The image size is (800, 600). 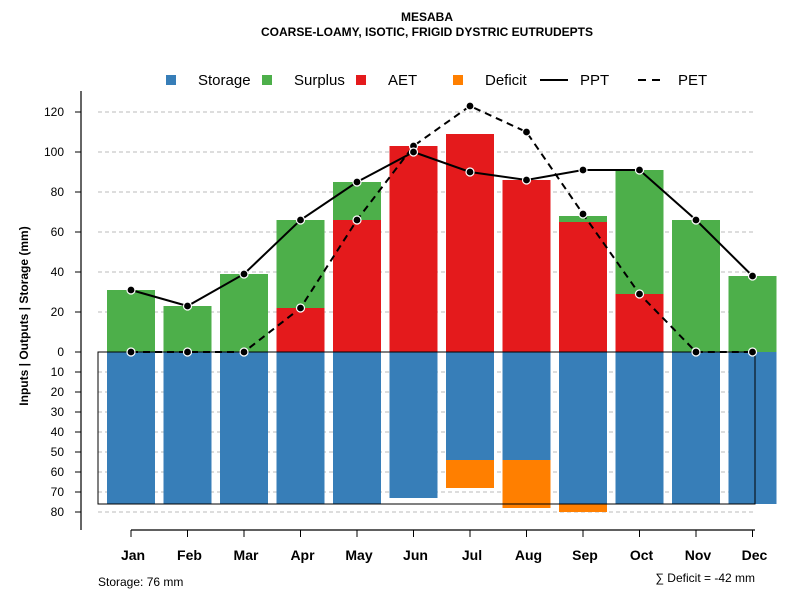 I want to click on deficit-bar-sep, so click(x=583, y=508).